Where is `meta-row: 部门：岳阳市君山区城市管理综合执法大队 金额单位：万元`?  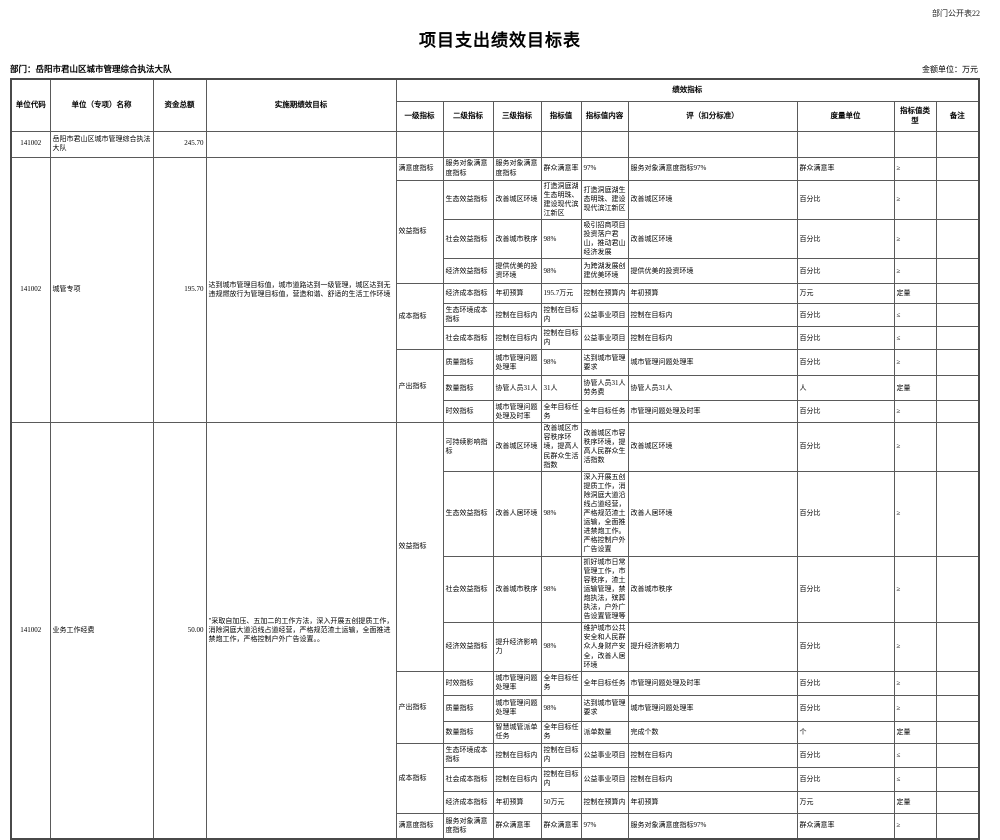
meta-row: 部门：岳阳市君山区城市管理综合执法大队 金额单位：万元 is located at coordinates (494, 69).